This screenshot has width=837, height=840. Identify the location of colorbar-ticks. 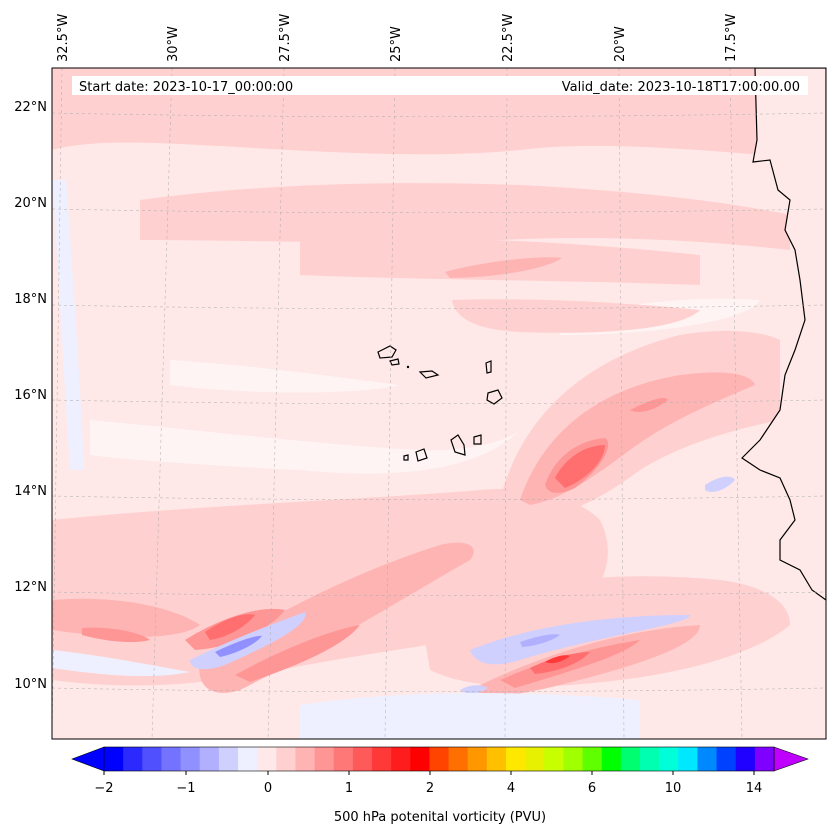
(429, 773).